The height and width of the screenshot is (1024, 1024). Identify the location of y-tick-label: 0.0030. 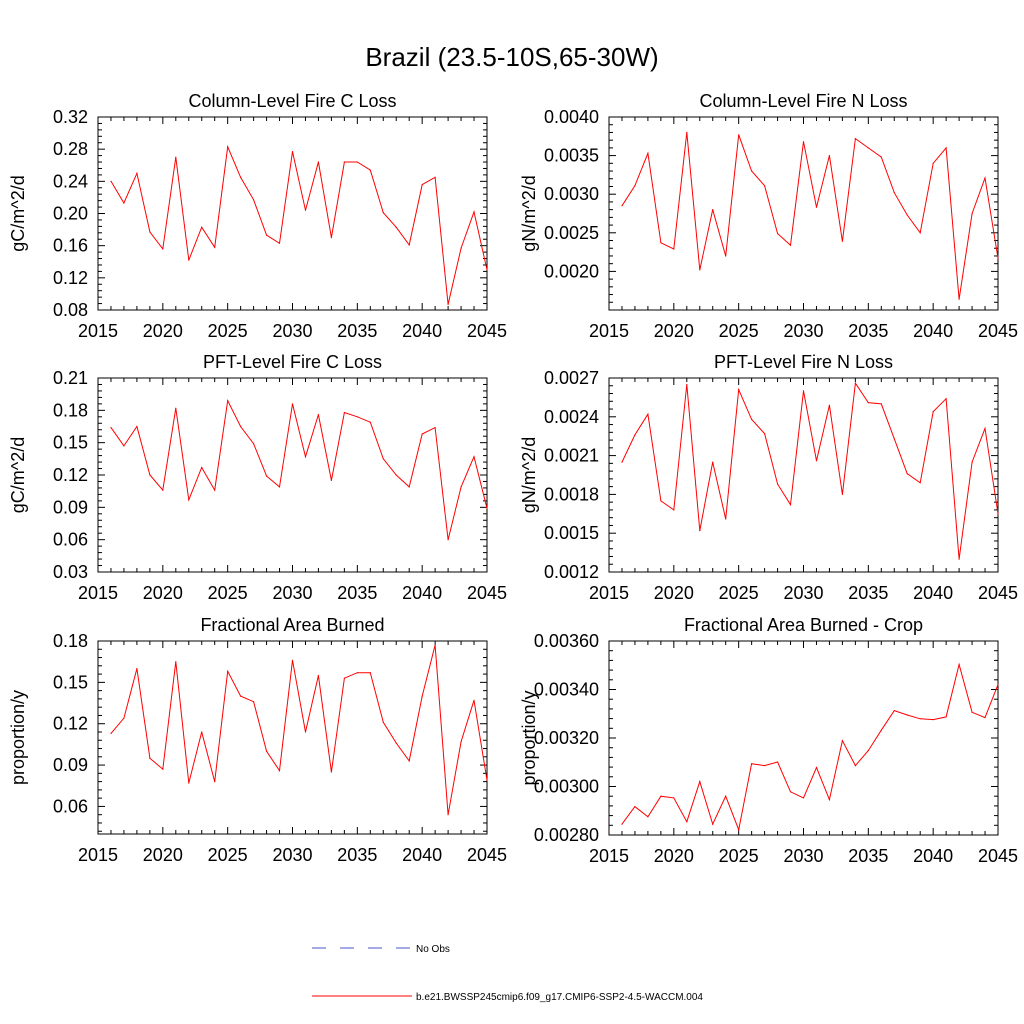
(571, 194).